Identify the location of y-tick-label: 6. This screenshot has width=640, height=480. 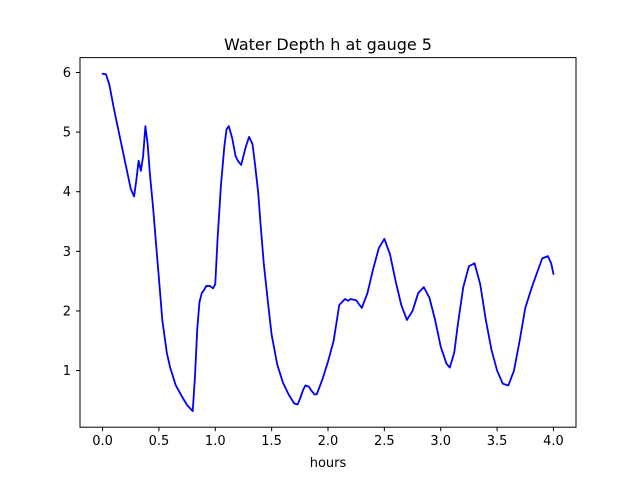
(67, 73).